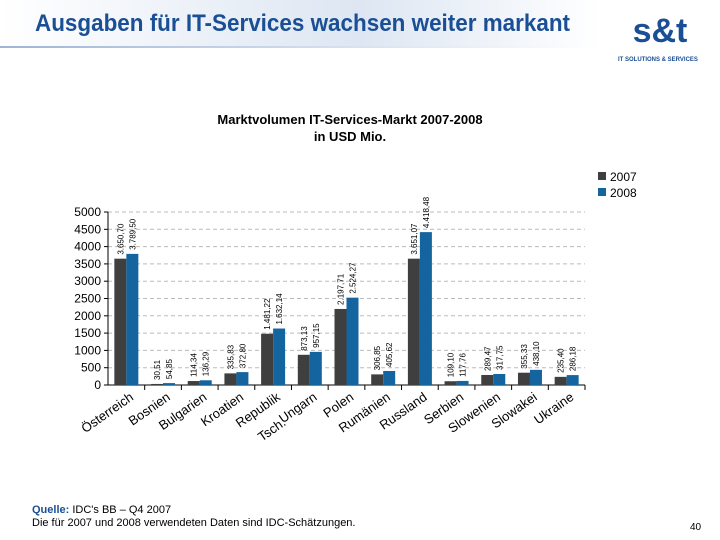 This screenshot has height=540, width=720. I want to click on y-tick-label: 3500, so click(87, 264).